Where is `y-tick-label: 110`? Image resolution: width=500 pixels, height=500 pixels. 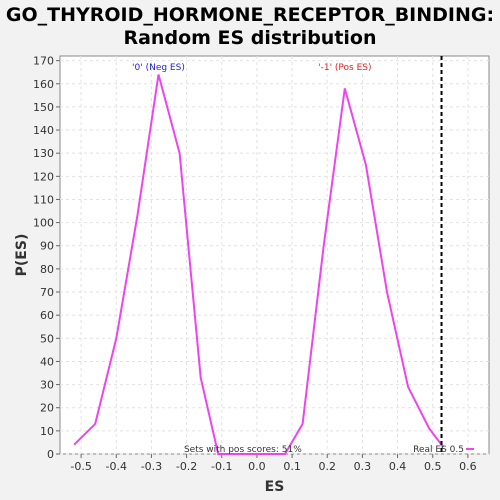
y-tick-label: 110 is located at coordinates (43, 199).